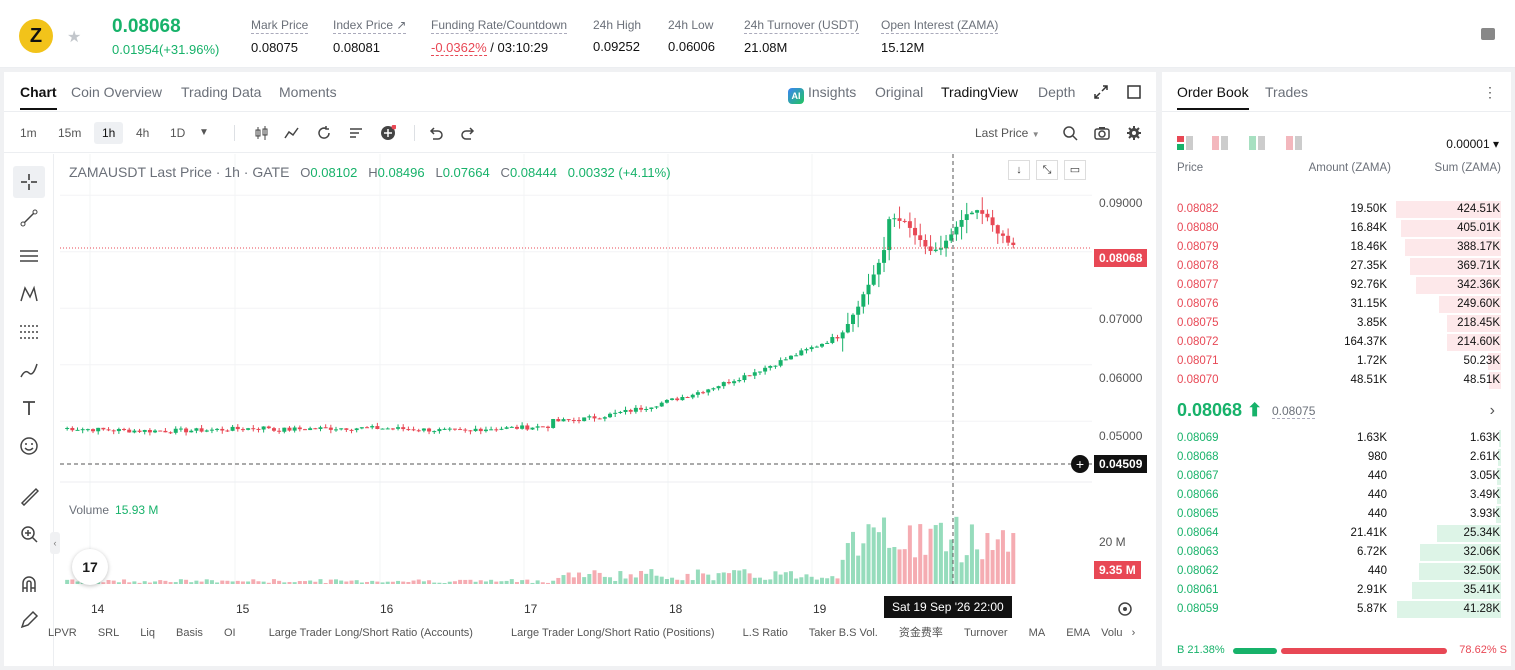  What do you see at coordinates (62, 633) in the screenshot?
I see `indicator-item: LPVR` at bounding box center [62, 633].